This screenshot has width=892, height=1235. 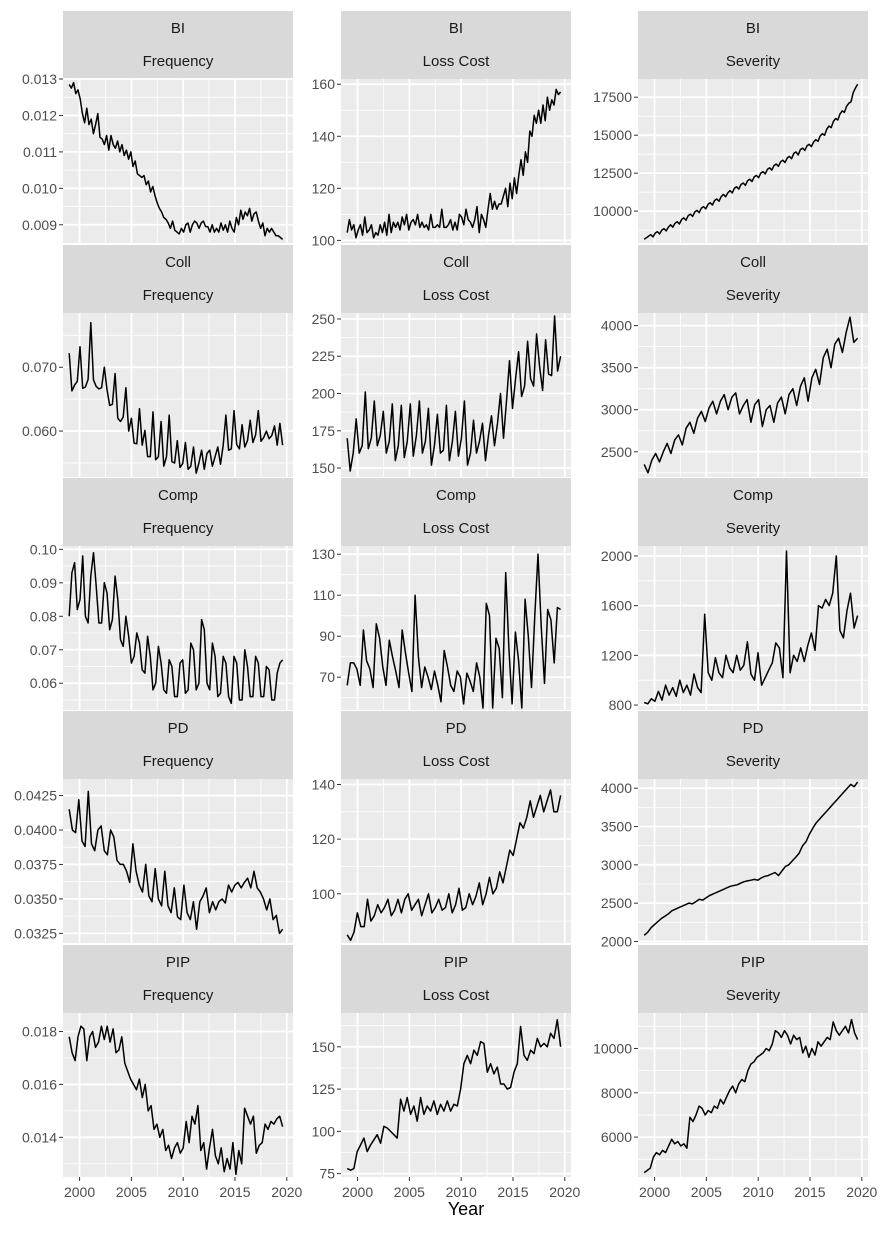 I want to click on y-tick-label: 0.06, so click(x=43, y=683).